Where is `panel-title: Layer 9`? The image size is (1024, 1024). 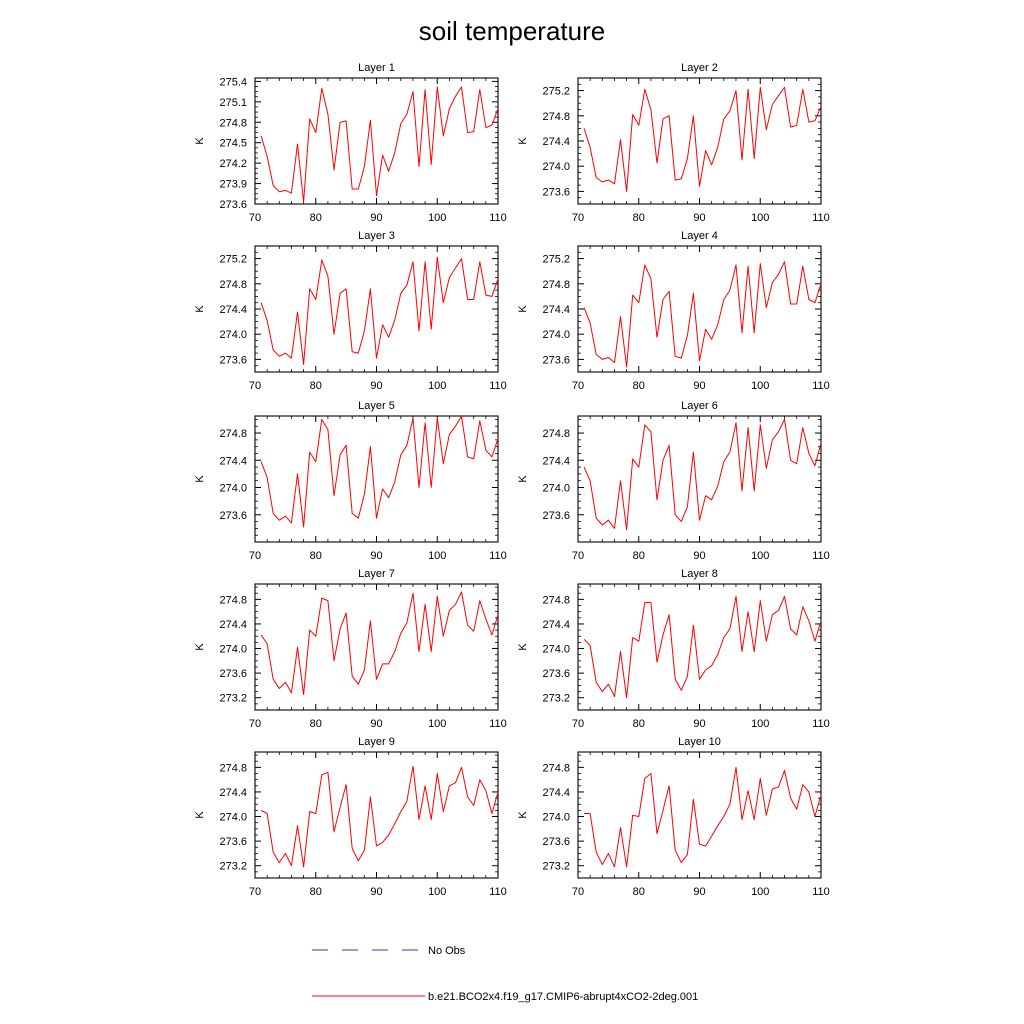 panel-title: Layer 9 is located at coordinates (376, 742).